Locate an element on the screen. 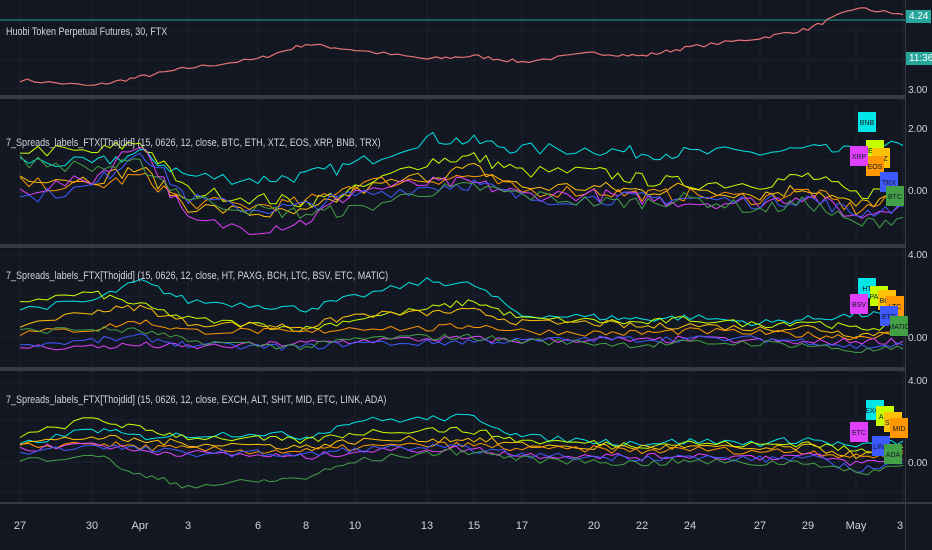 This screenshot has width=932, height=550. series-line-eth is located at coordinates (461, 174).